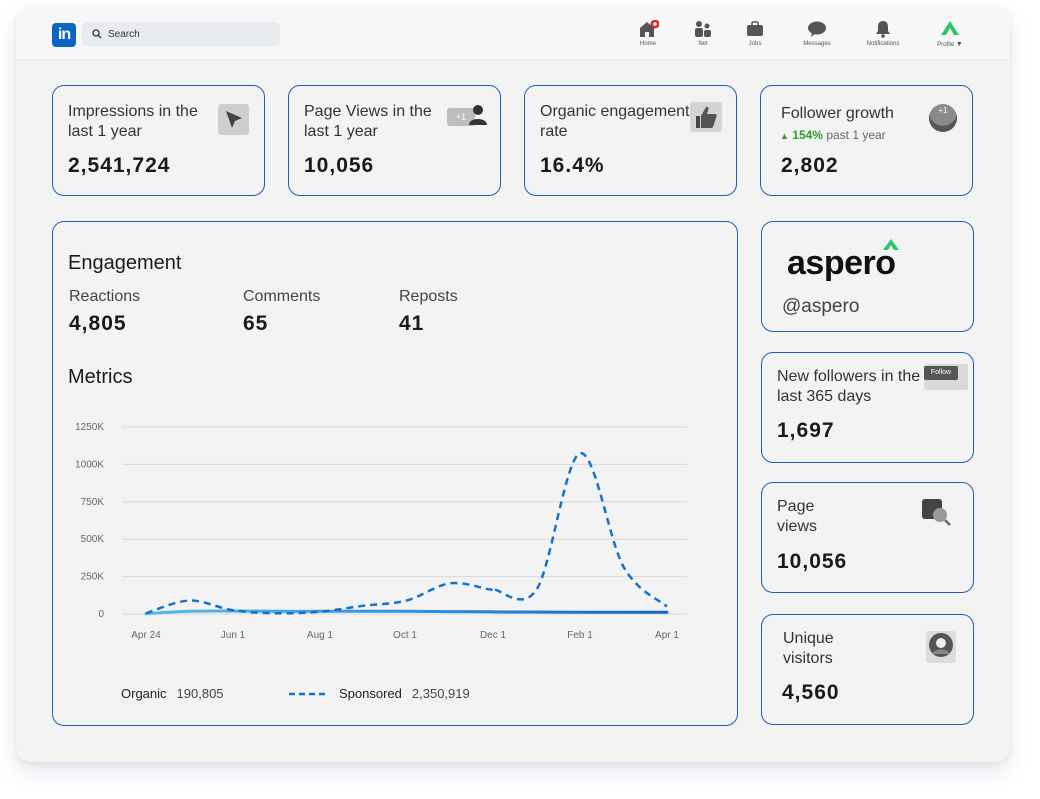  What do you see at coordinates (808, 648) in the screenshot?
I see `side-card-title: Unique visitors` at bounding box center [808, 648].